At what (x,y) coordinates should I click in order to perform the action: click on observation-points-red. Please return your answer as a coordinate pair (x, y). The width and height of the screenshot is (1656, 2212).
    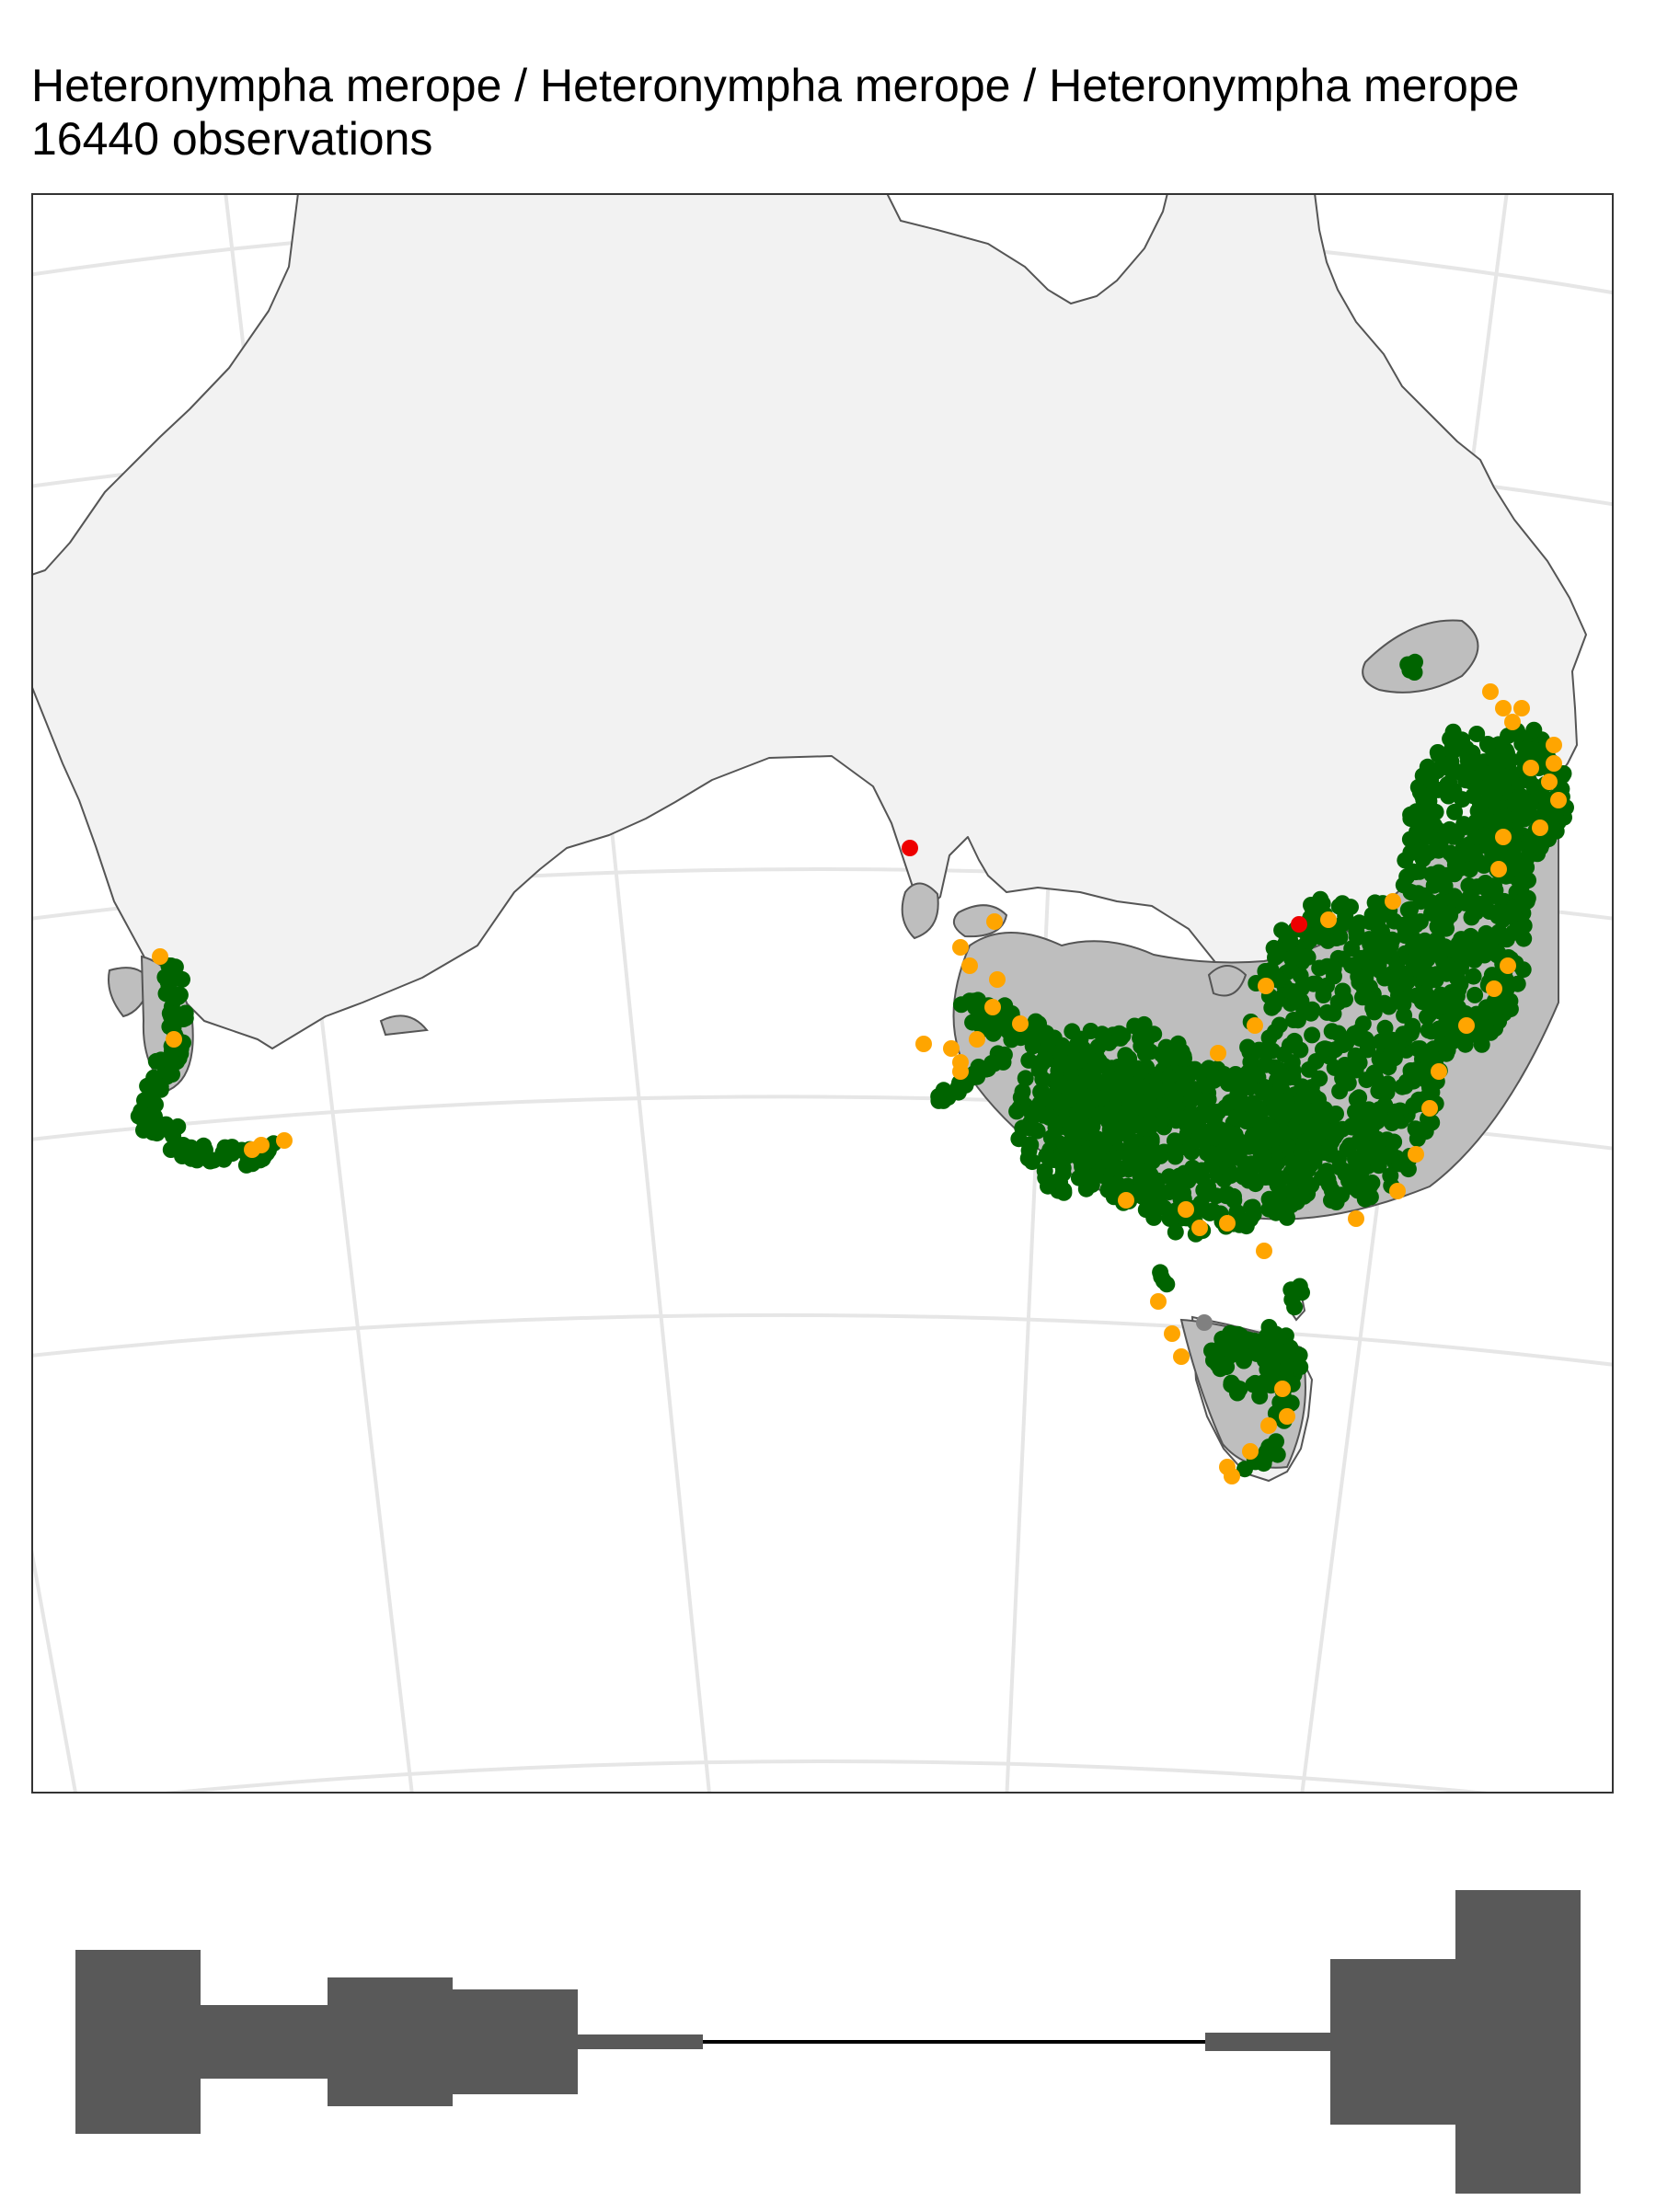
    Looking at the image, I should click on (1104, 887).